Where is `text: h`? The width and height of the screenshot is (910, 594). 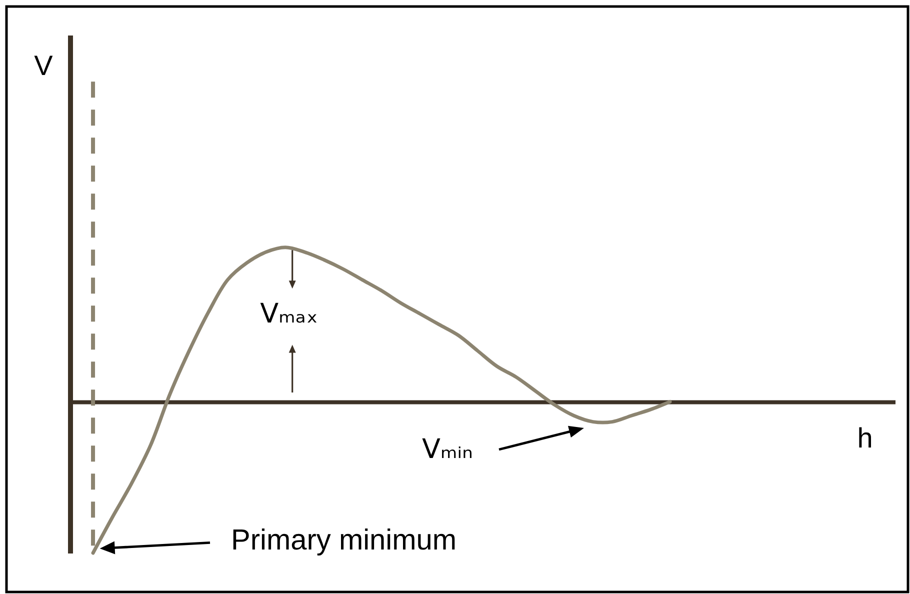
text: h is located at coordinates (865, 438).